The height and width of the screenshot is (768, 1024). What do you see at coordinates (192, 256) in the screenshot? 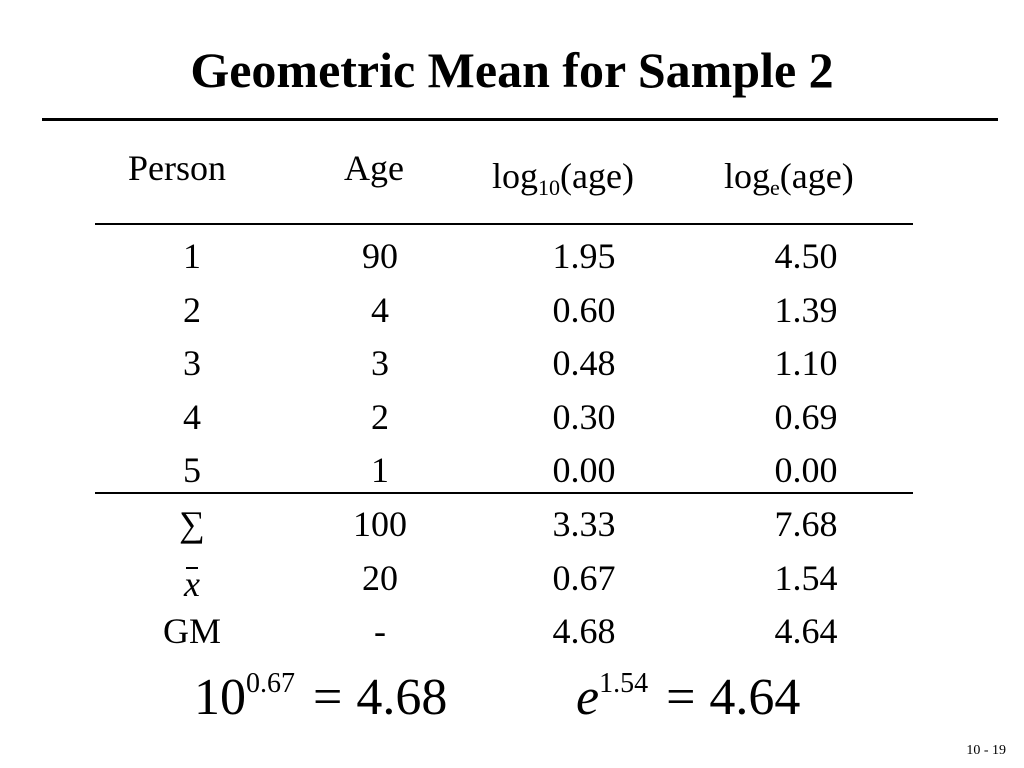
I see `cell-person: 1` at bounding box center [192, 256].